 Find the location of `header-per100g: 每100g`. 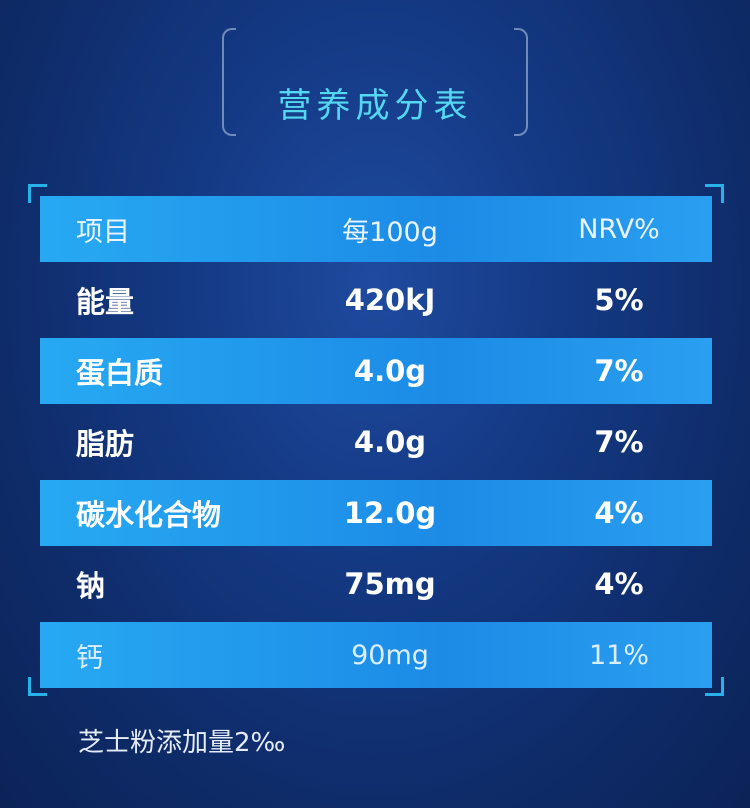

header-per100g: 每100g is located at coordinates (390, 232).